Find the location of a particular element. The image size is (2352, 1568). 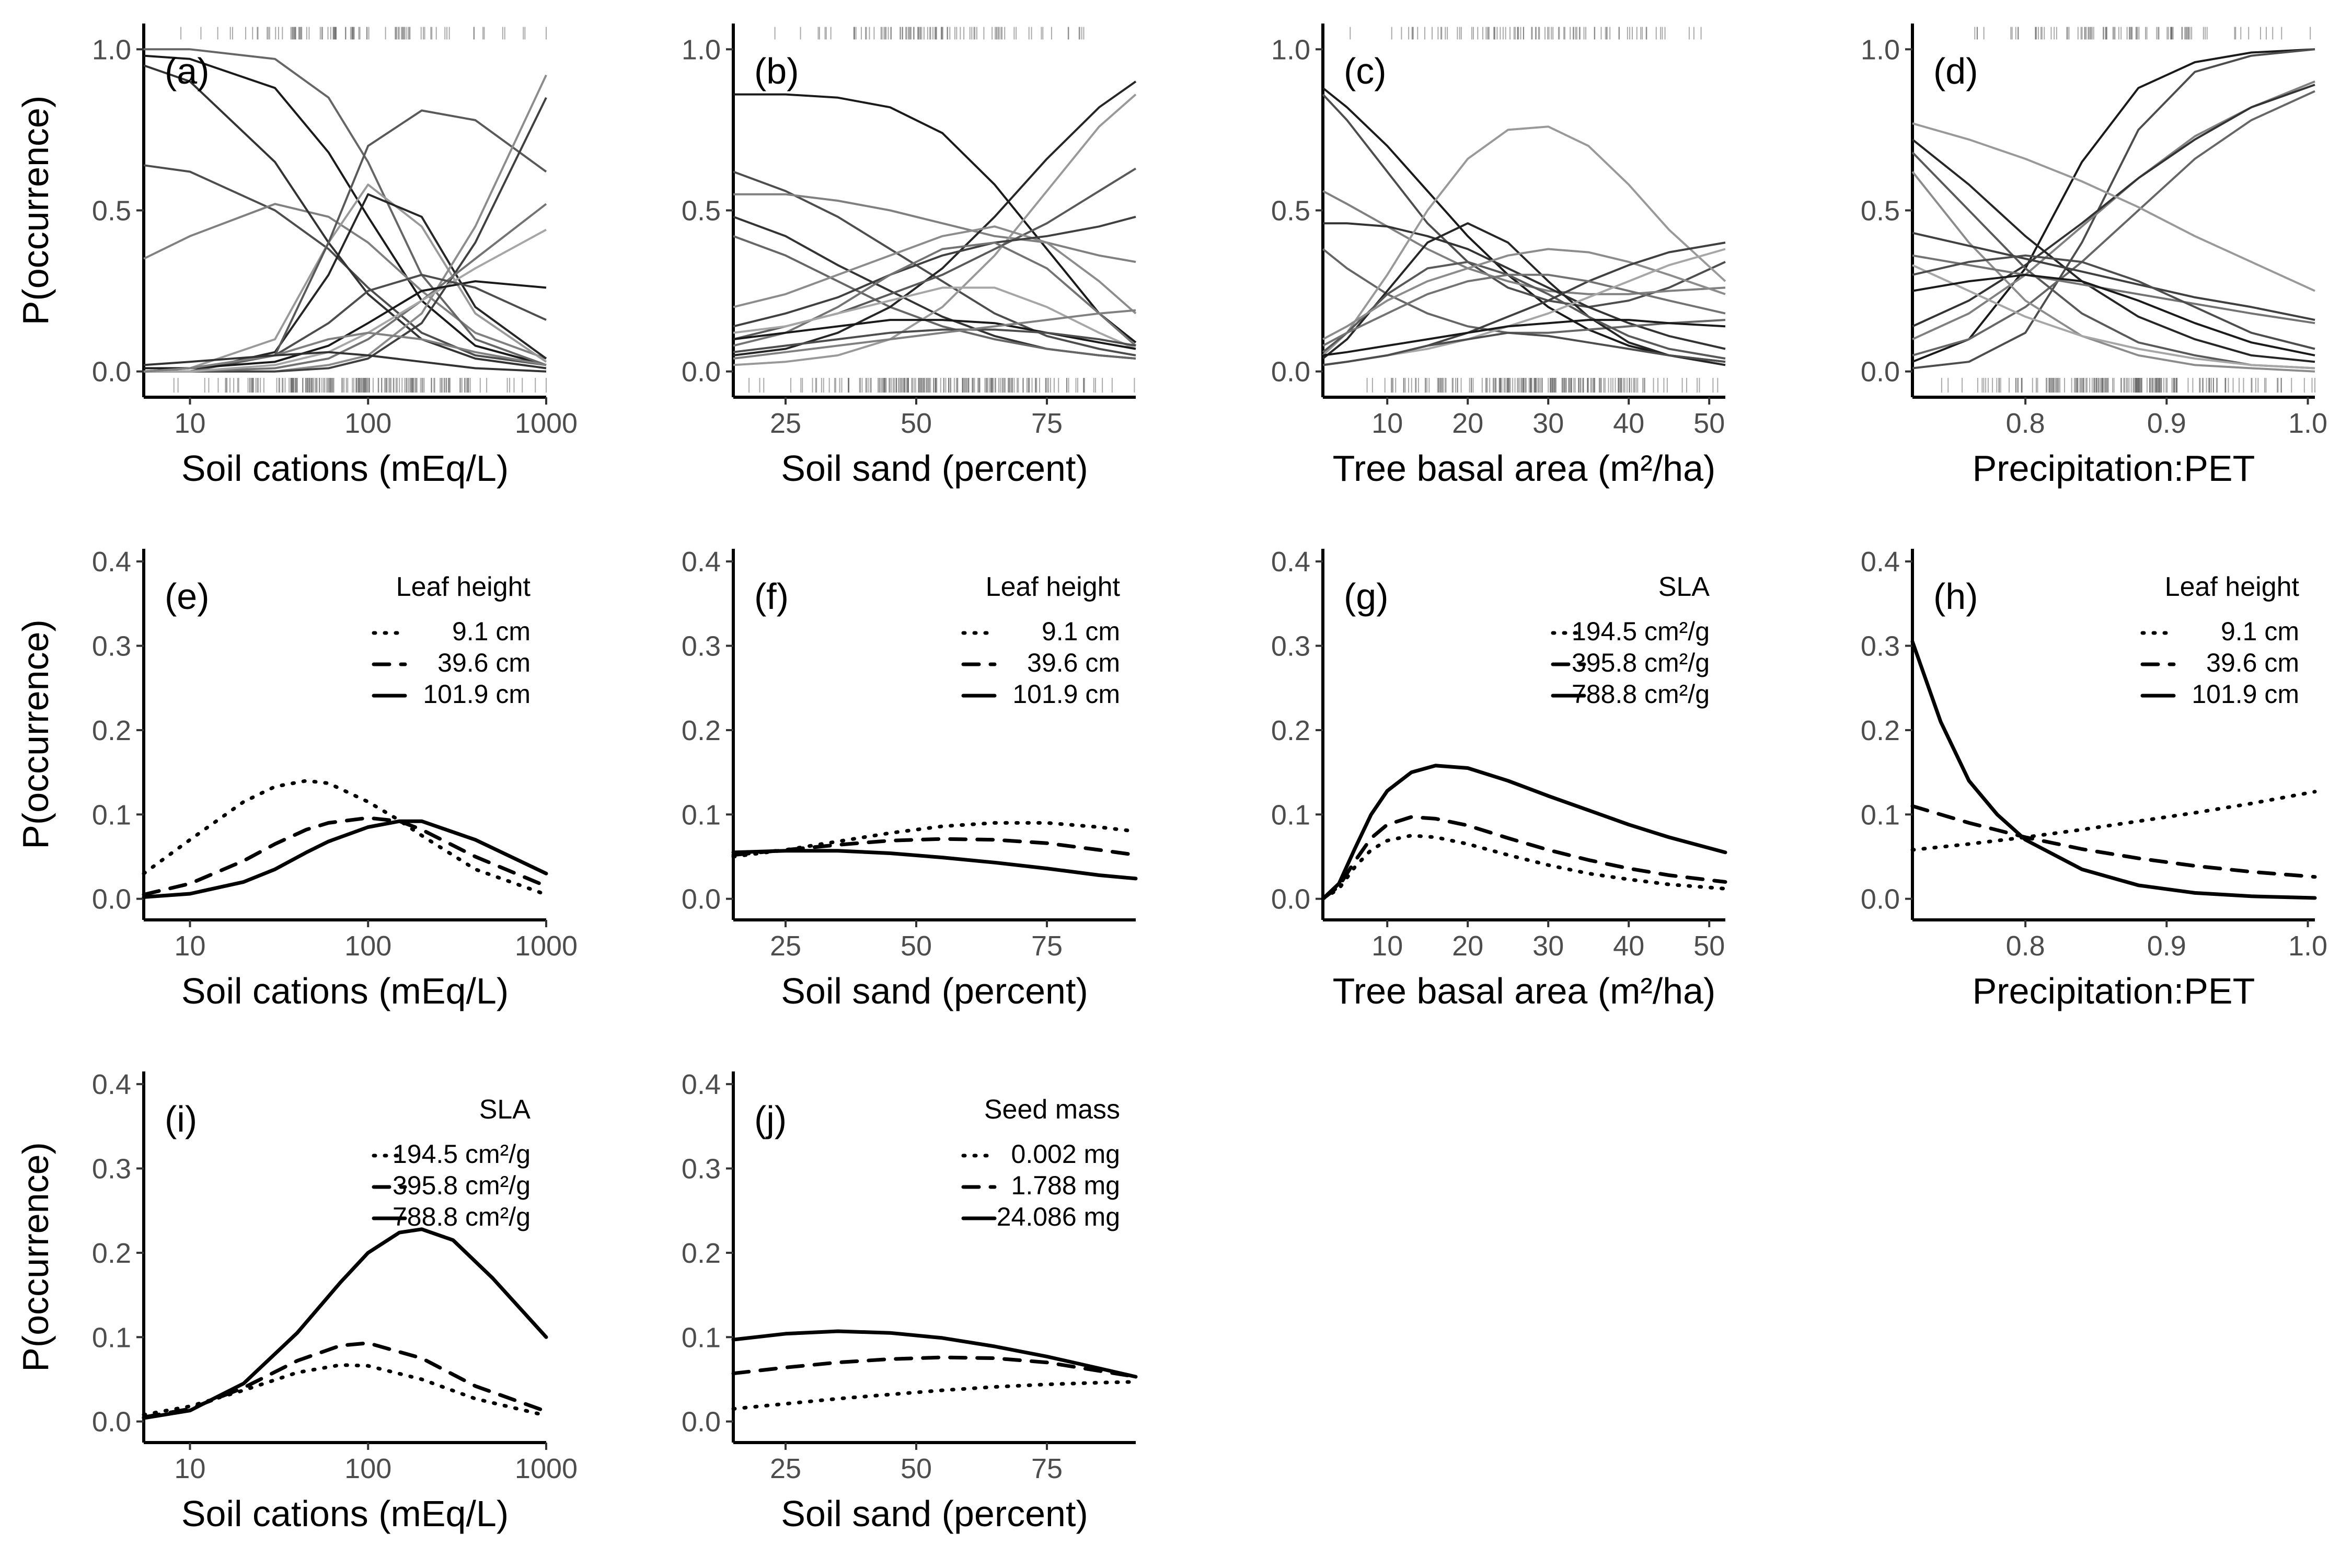

panel-label: (j) is located at coordinates (770, 1119).